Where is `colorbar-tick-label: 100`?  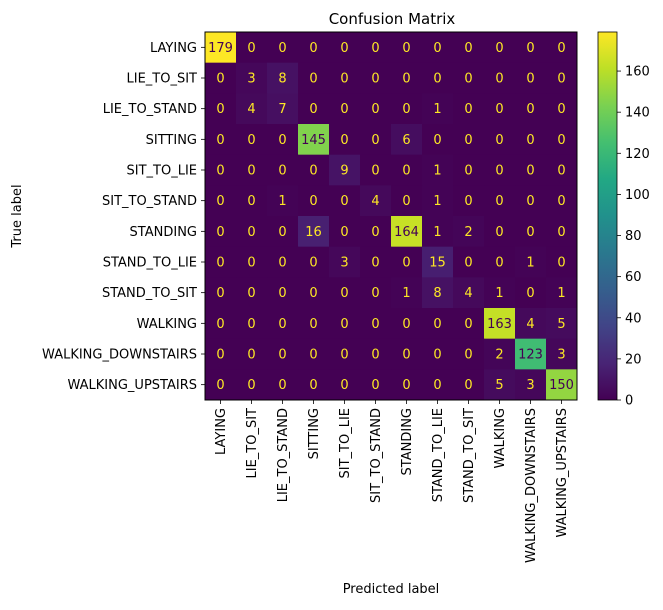
colorbar-tick-label: 100 is located at coordinates (637, 195).